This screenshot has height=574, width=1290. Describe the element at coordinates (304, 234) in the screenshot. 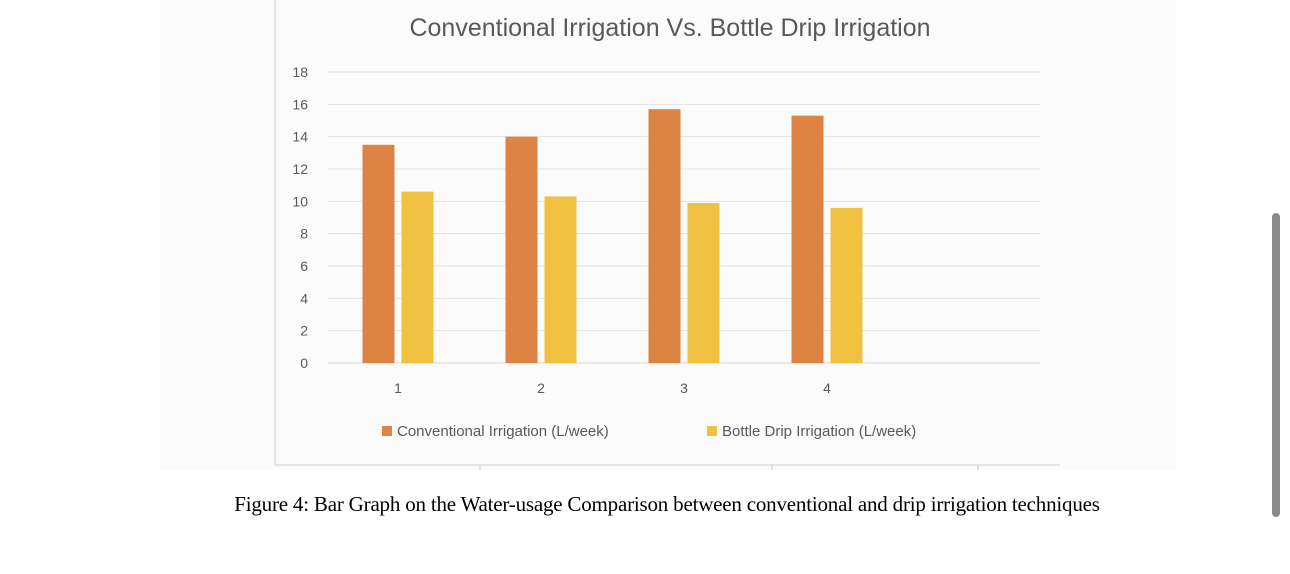

I see `y-tick-label: 8` at that location.